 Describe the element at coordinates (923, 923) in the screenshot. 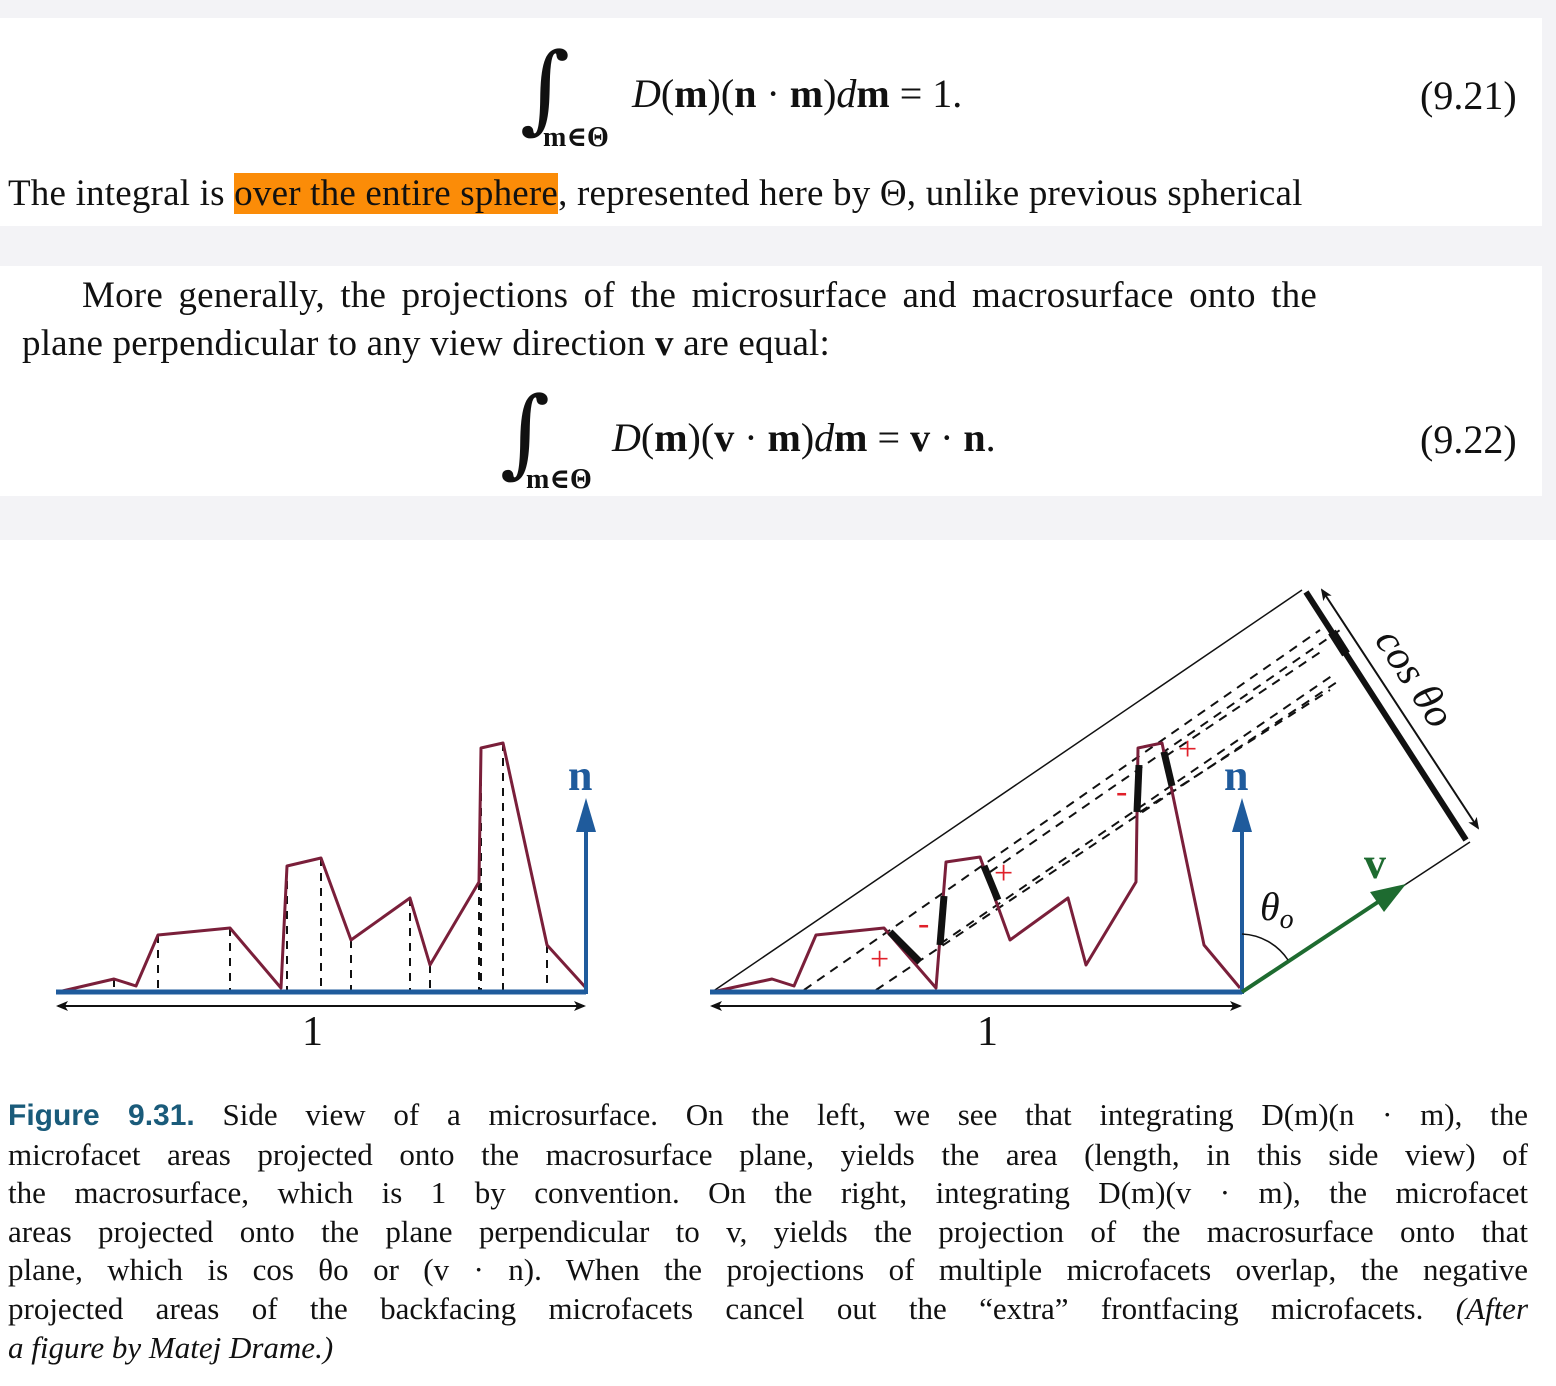

I see `minus-marker-1: -` at that location.